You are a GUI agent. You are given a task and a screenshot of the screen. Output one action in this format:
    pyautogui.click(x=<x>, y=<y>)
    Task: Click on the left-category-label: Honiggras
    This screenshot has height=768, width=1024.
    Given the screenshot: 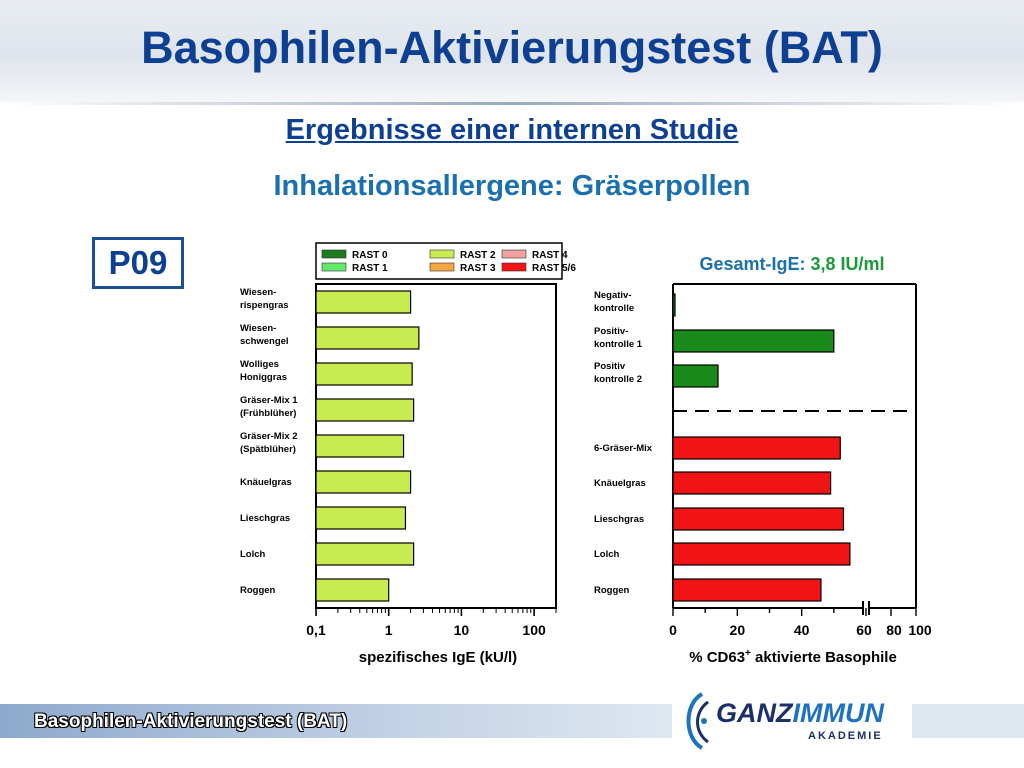 What is the action you would take?
    pyautogui.click(x=263, y=377)
    